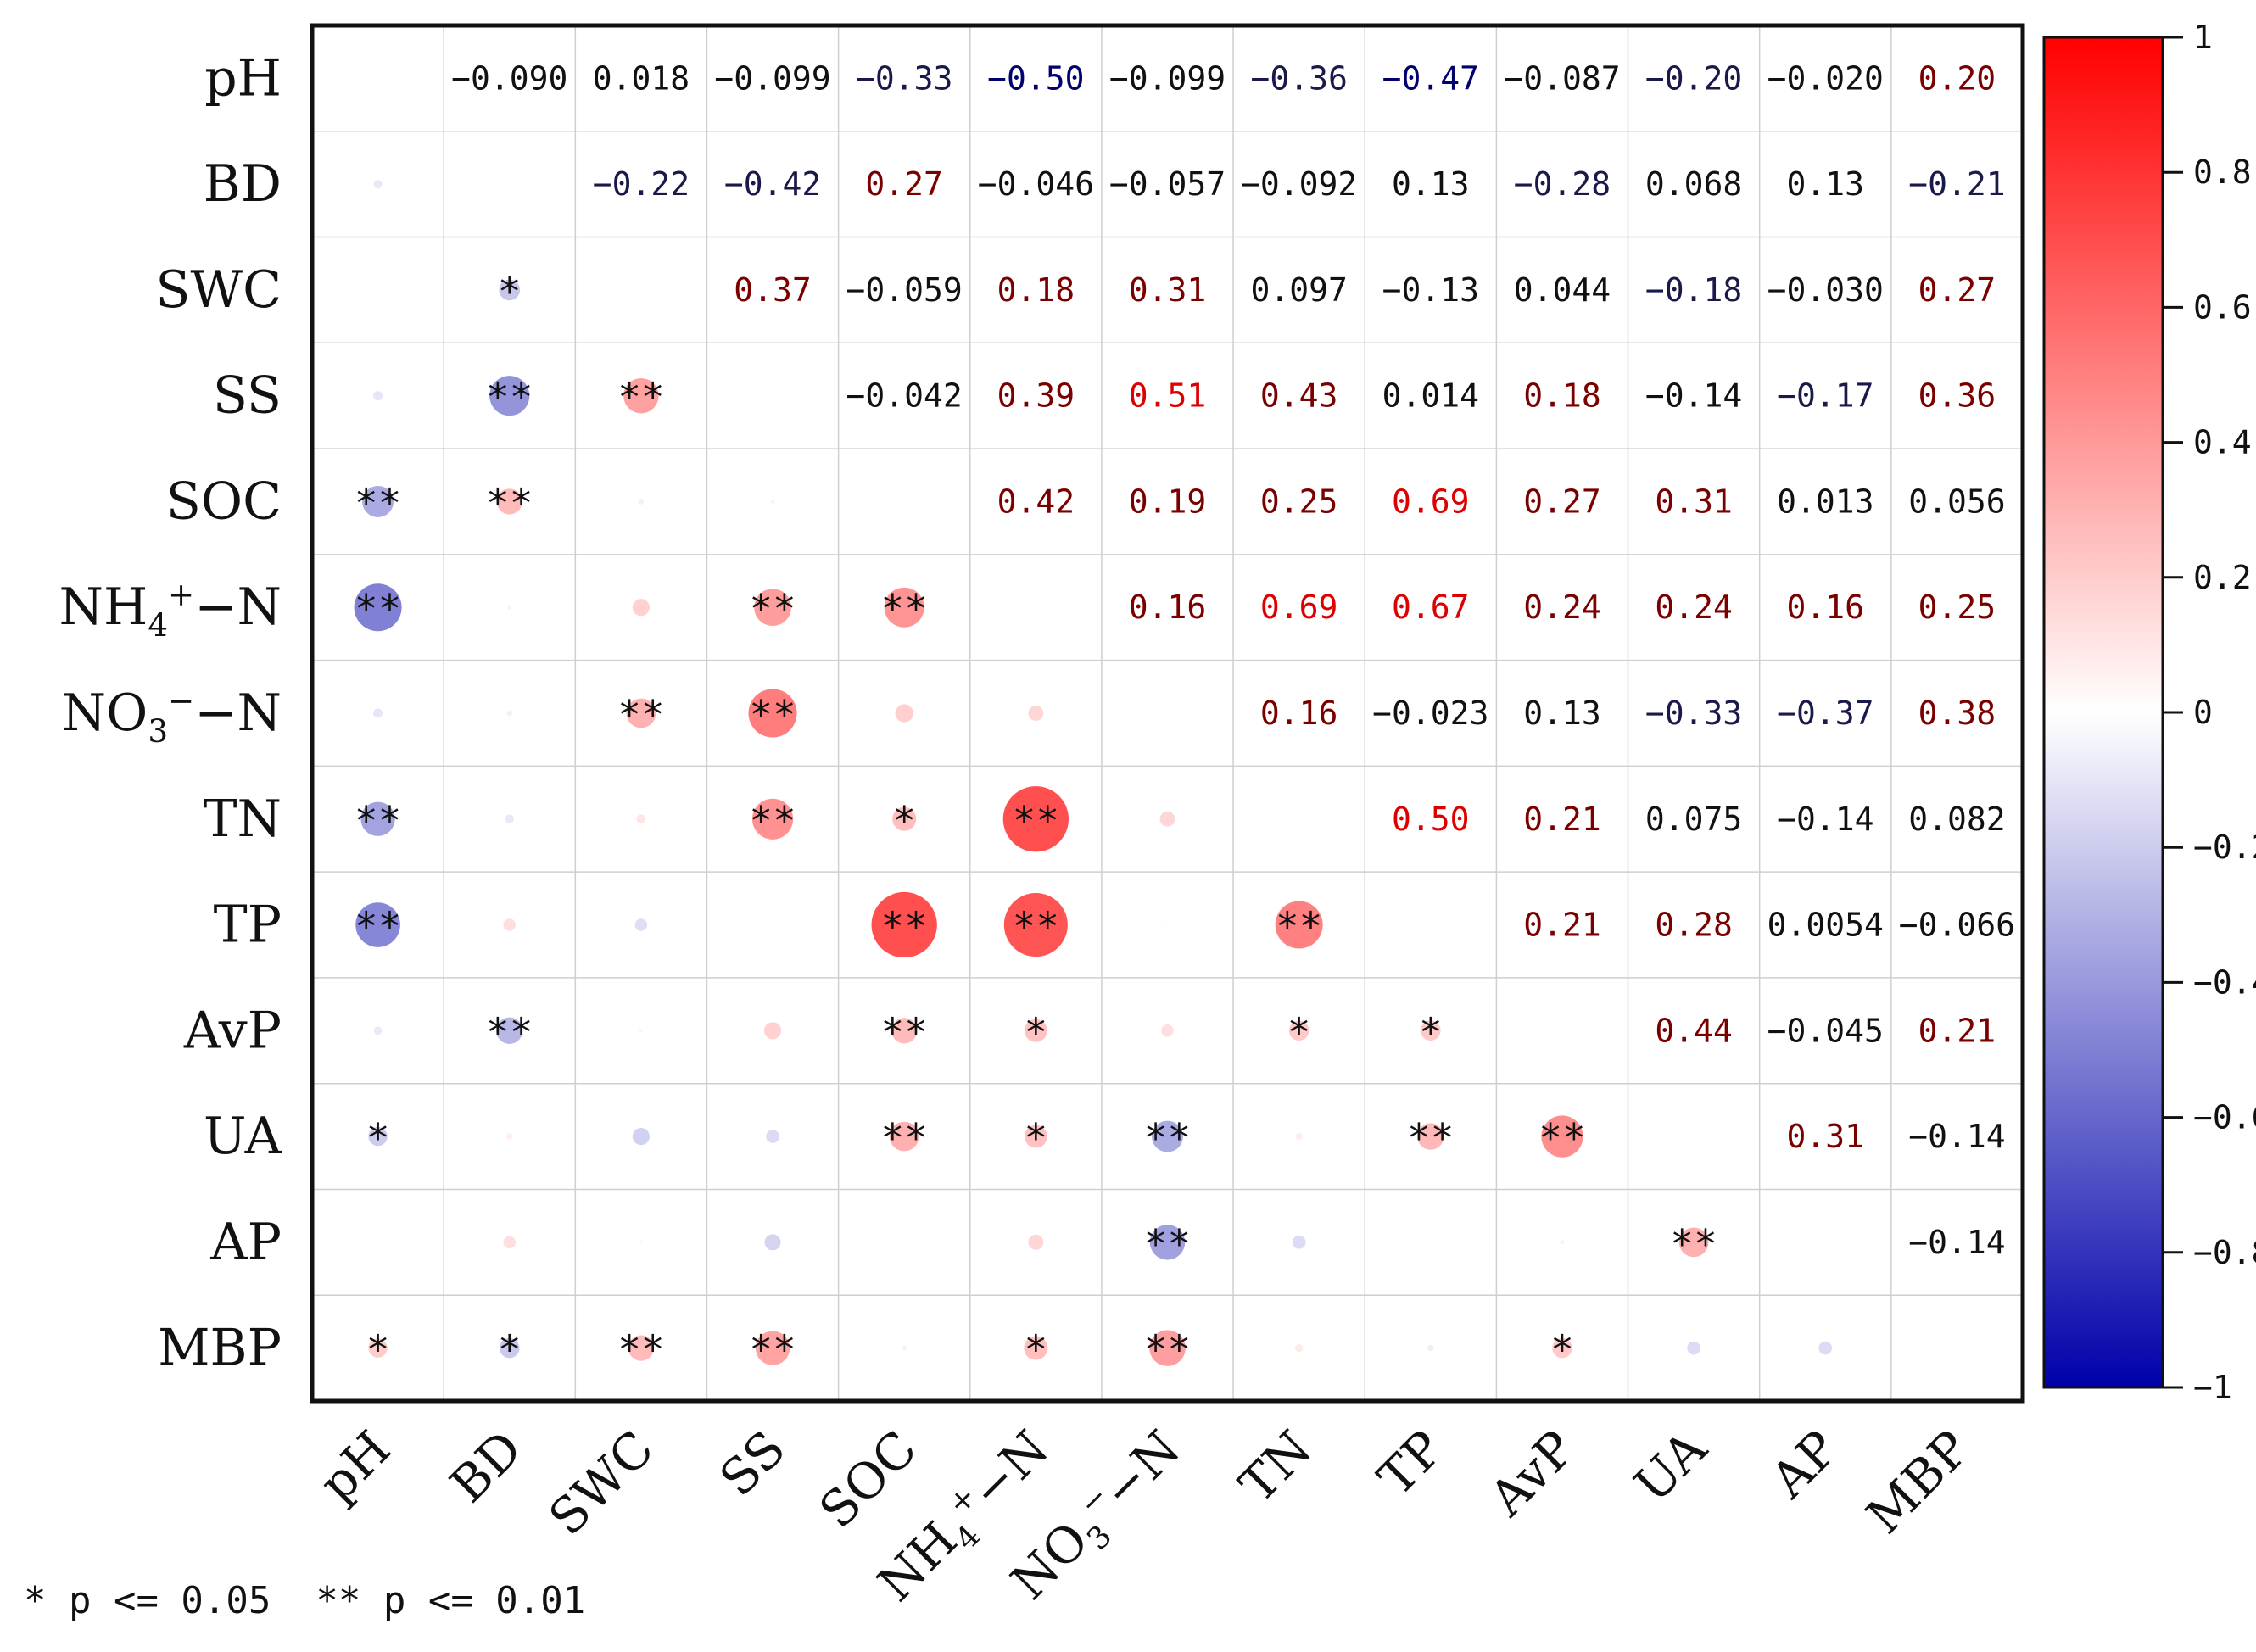 This screenshot has width=2256, height=1652. Describe the element at coordinates (2224, 847) in the screenshot. I see `colorbar-tick-label: −0.2` at that location.